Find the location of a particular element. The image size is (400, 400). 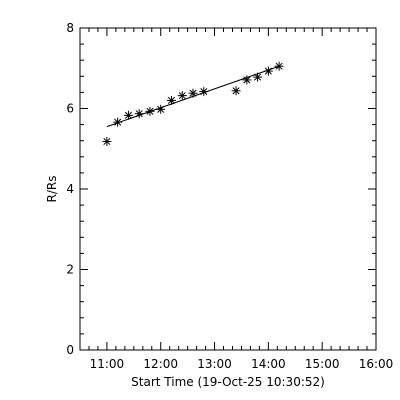

x-tick-label: 11:00 is located at coordinates (107, 364).